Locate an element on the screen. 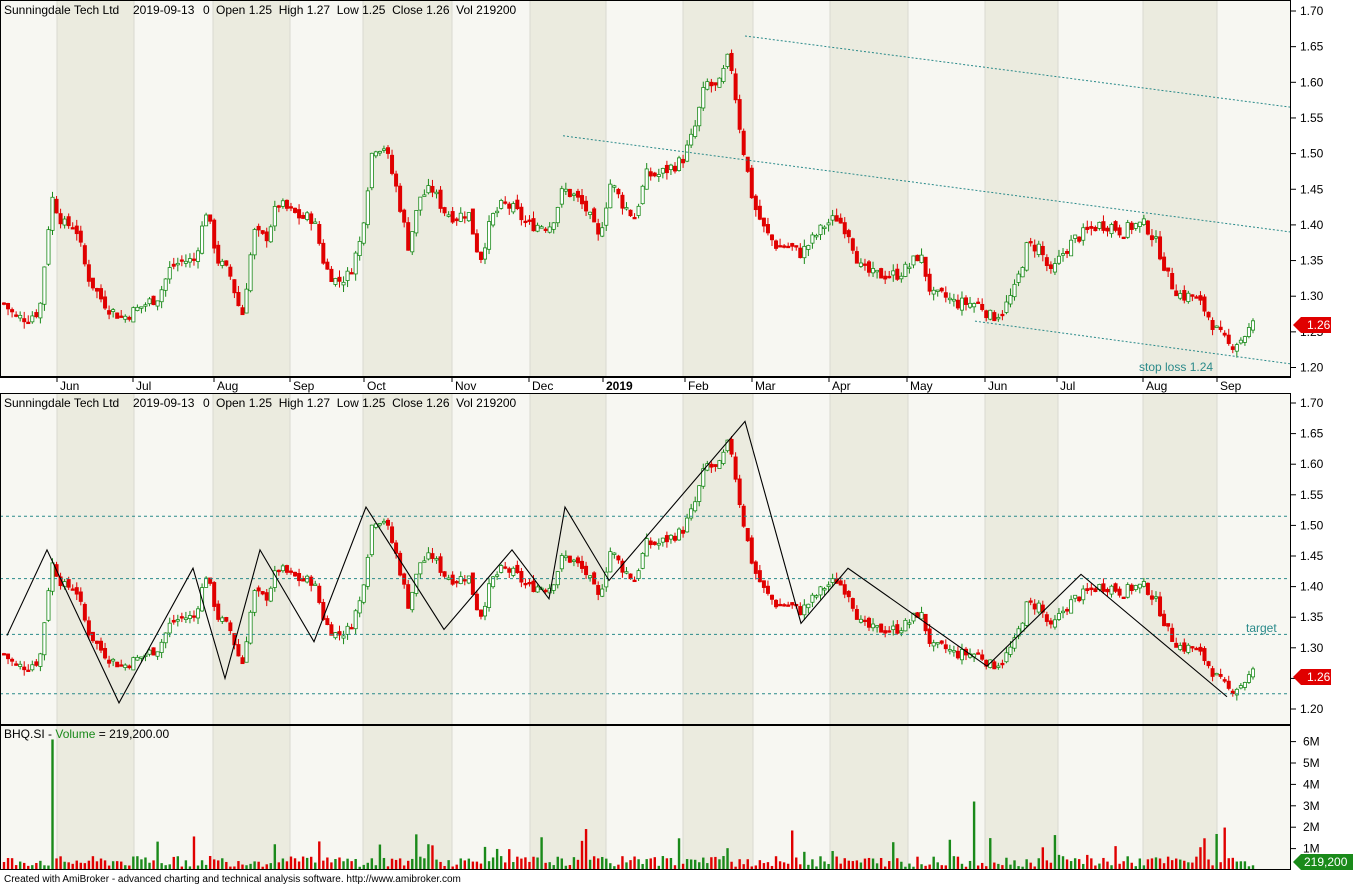 This screenshot has height=892, width=1353. price-badge-middle: 1.26 is located at coordinates (1312, 677).